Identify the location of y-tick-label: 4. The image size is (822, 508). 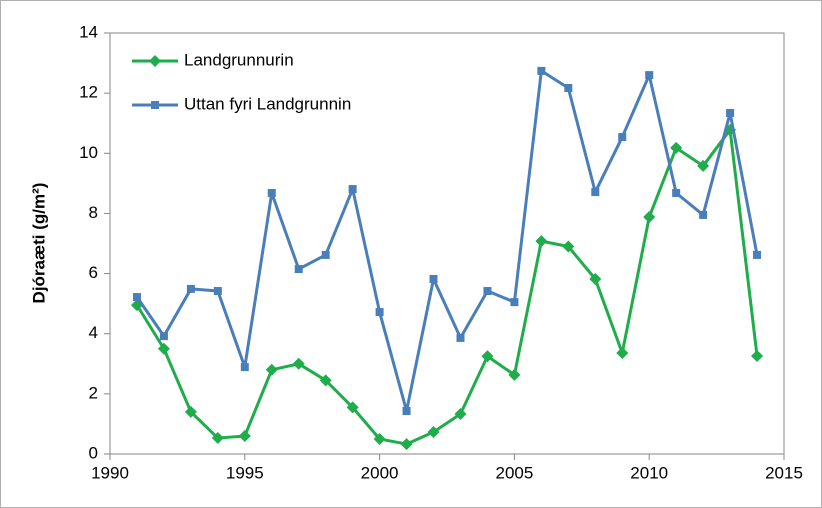
(93, 332).